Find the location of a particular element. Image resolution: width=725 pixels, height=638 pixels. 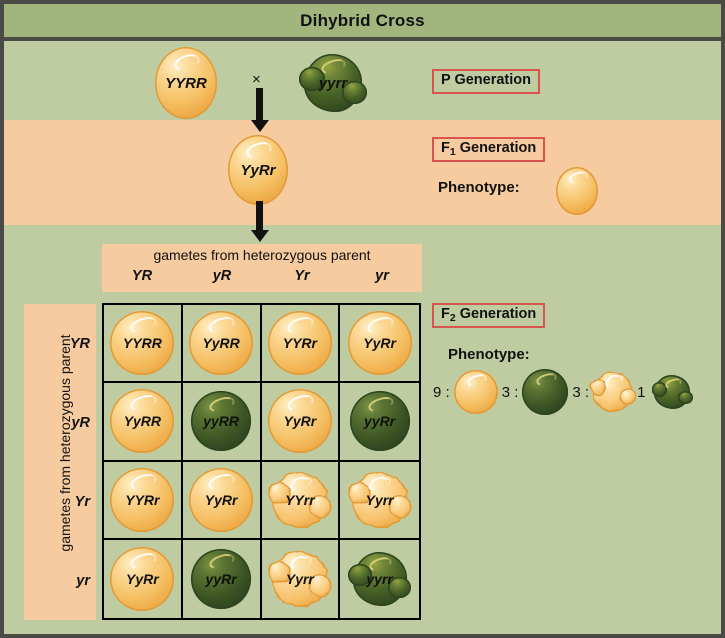

f2-generation-label: F2 Generation is located at coordinates (489, 315).